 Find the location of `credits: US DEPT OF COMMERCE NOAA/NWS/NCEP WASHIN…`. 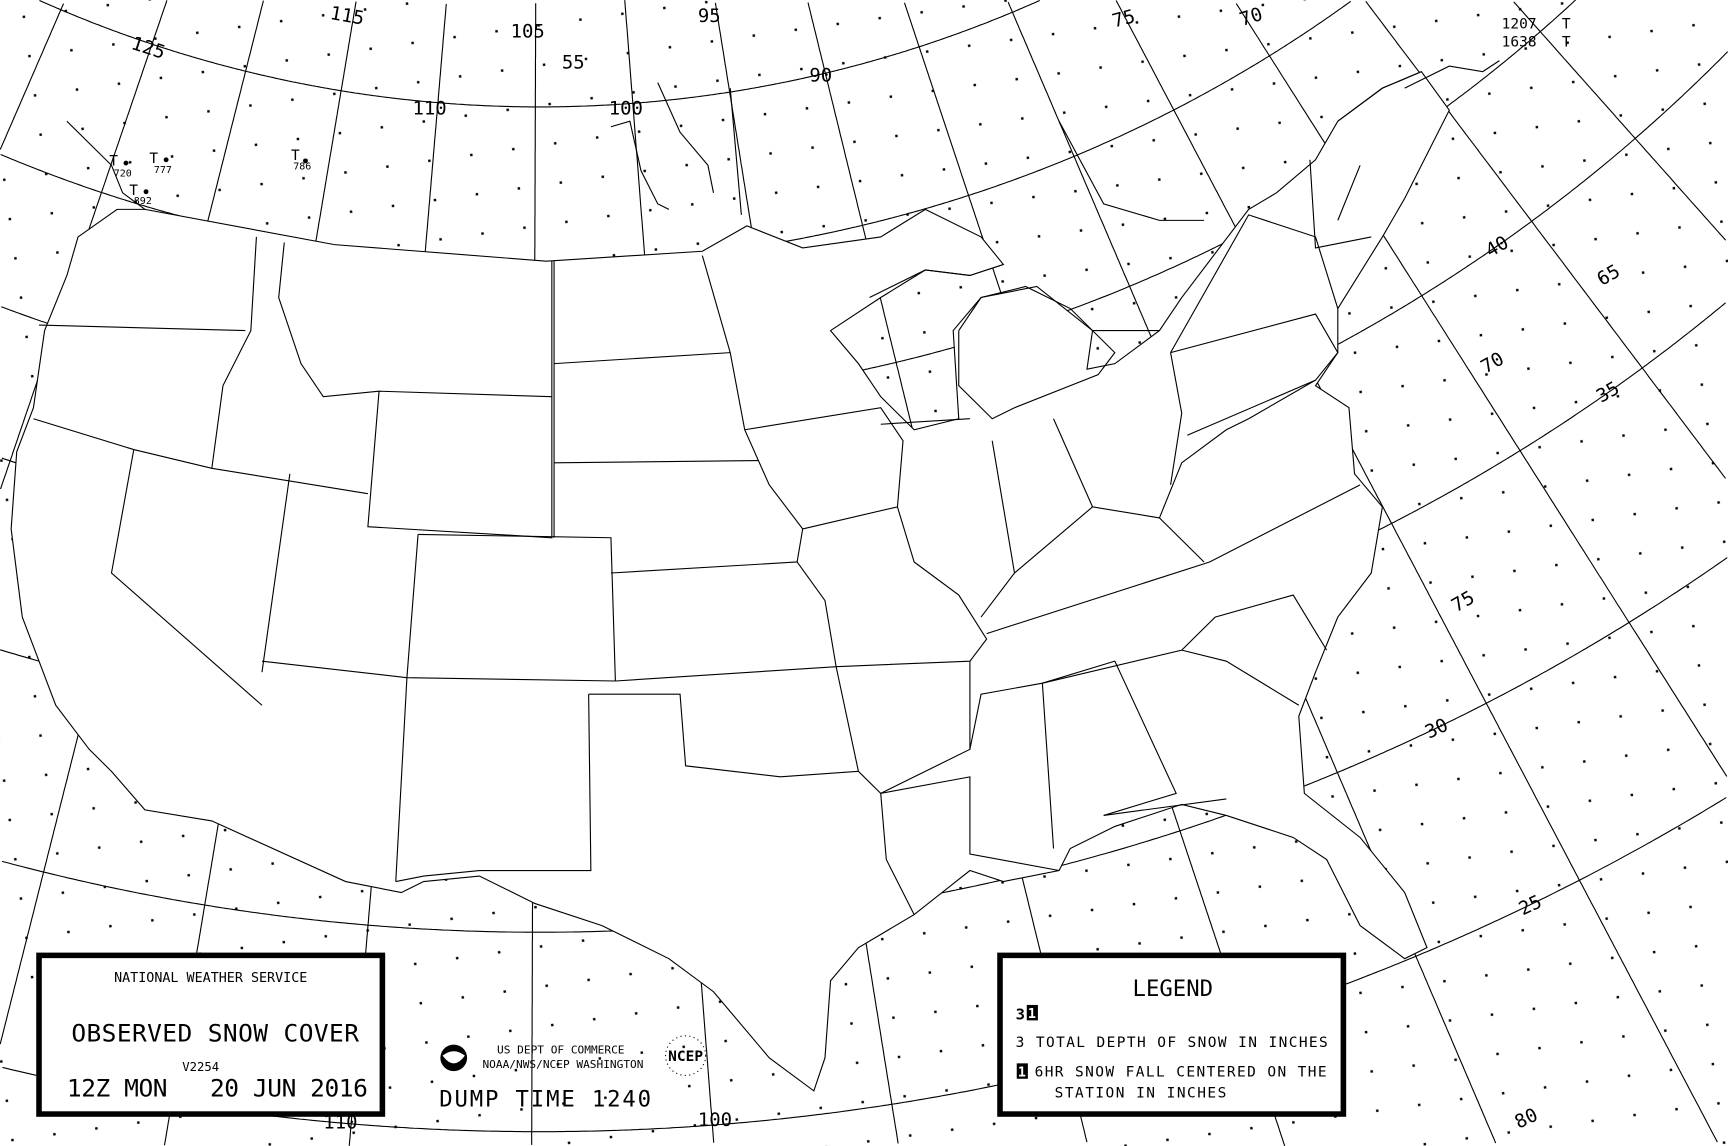

credits: US DEPT OF COMMERCE NOAA/NWS/NCEP WASHIN… is located at coordinates (573, 1073).